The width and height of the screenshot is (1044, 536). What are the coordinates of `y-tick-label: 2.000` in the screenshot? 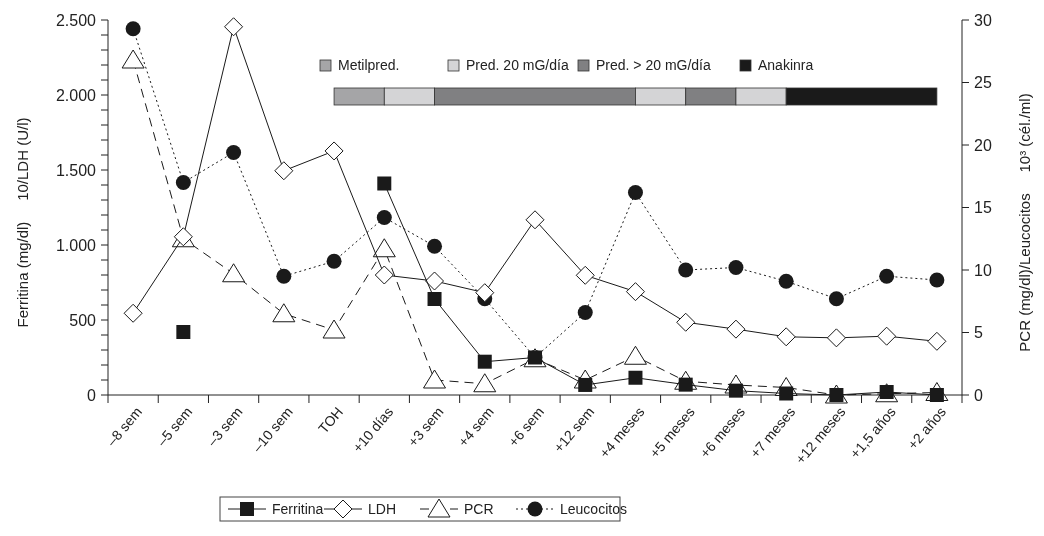 It's located at (76, 95).